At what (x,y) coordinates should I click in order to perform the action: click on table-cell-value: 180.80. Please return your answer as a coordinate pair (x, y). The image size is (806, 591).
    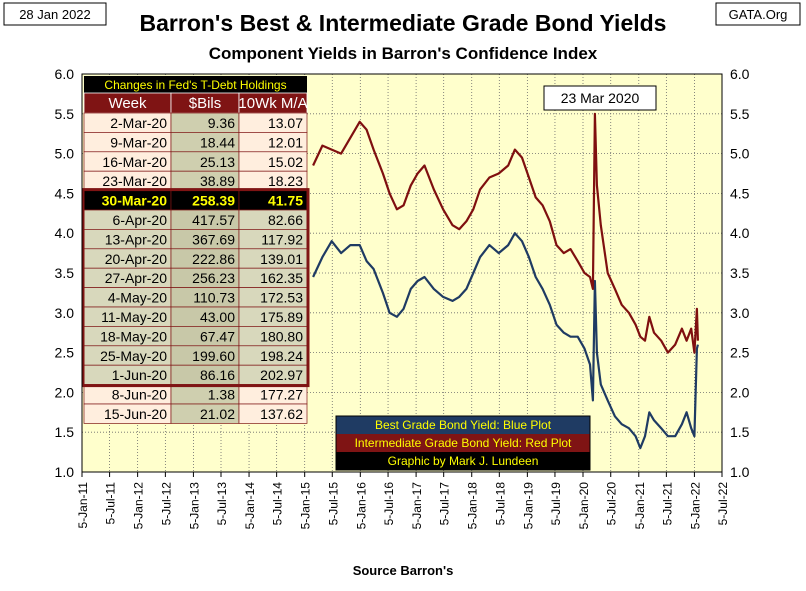
    Looking at the image, I should click on (281, 336).